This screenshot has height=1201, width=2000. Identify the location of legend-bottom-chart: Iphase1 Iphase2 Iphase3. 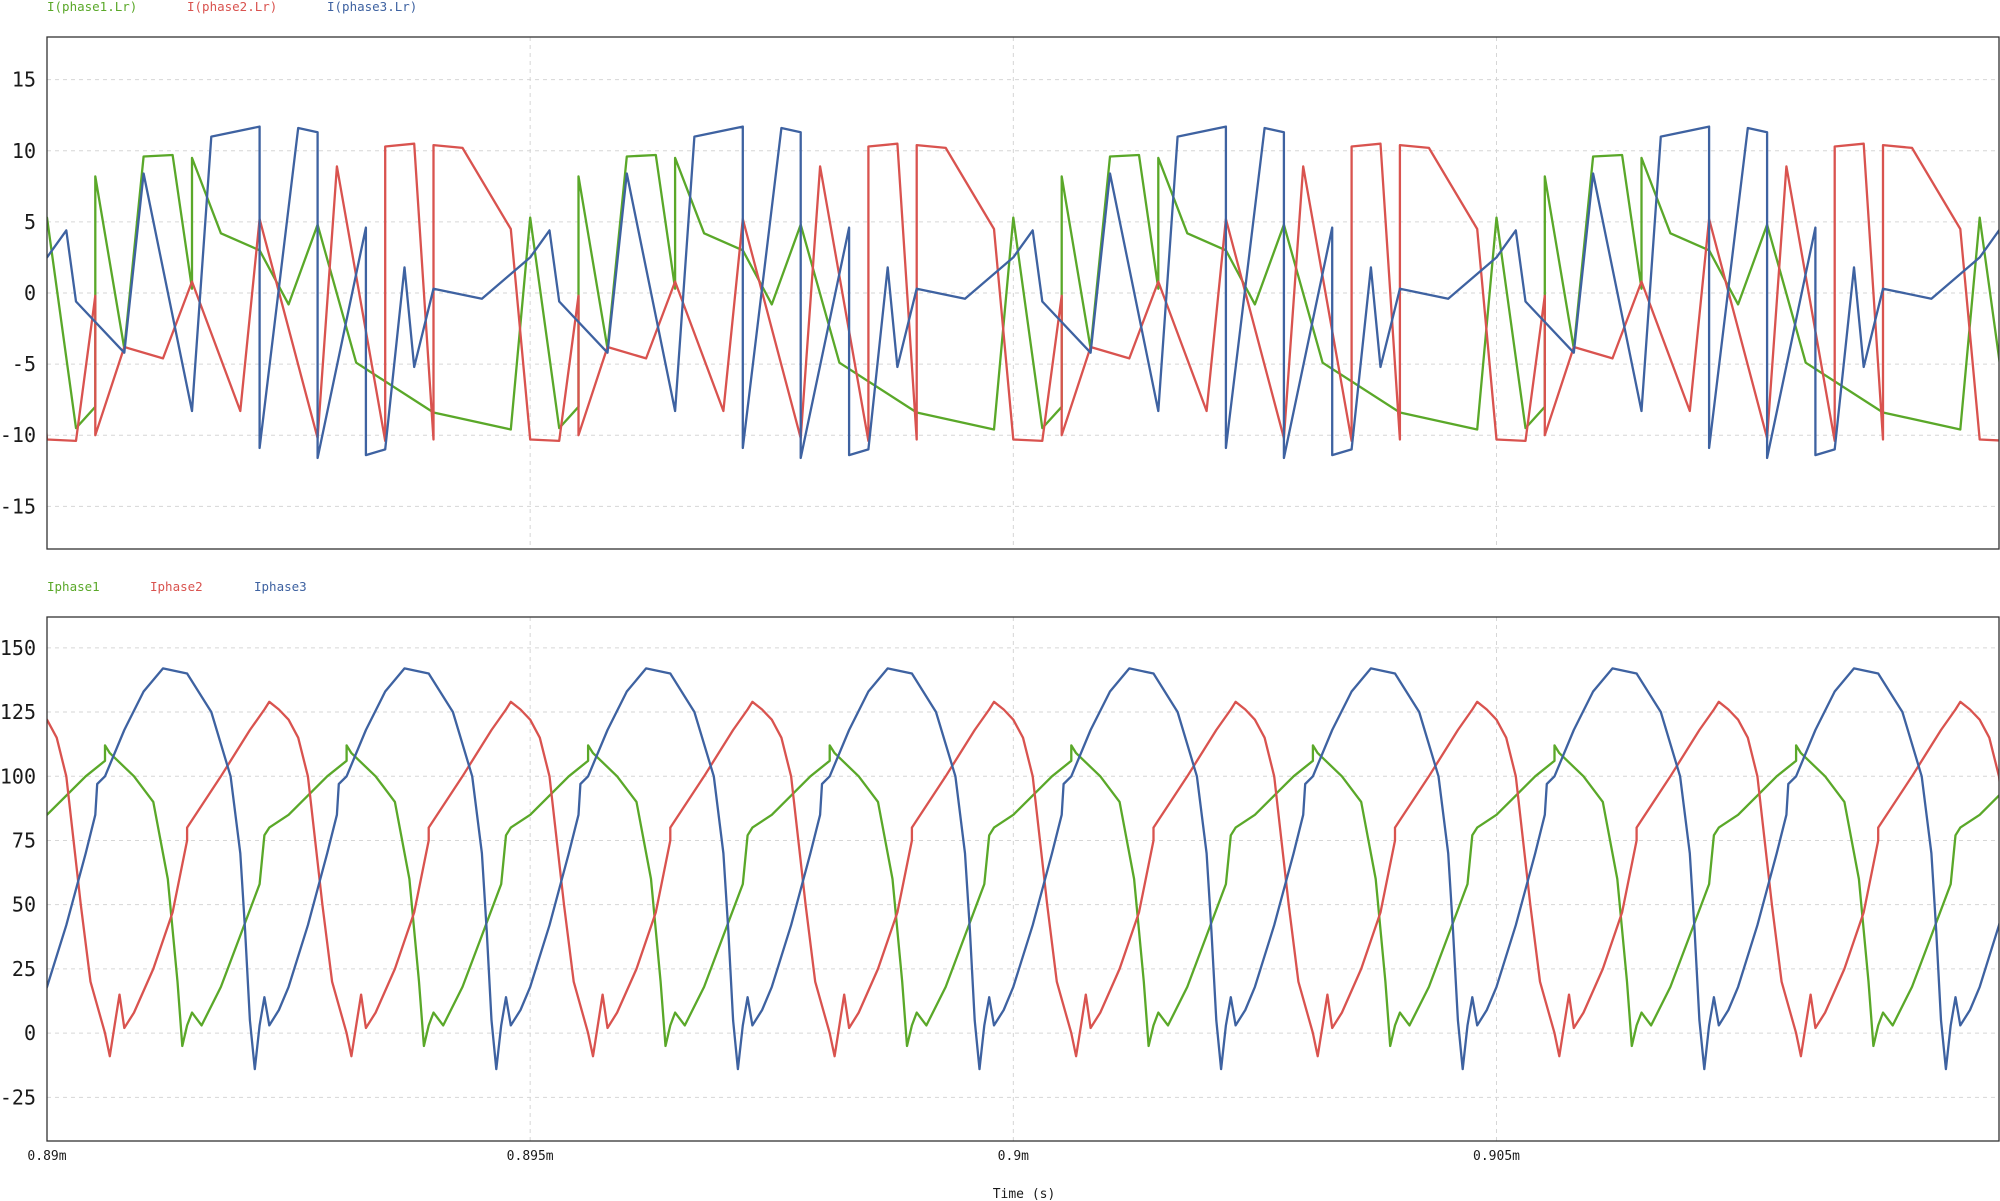
(177, 586).